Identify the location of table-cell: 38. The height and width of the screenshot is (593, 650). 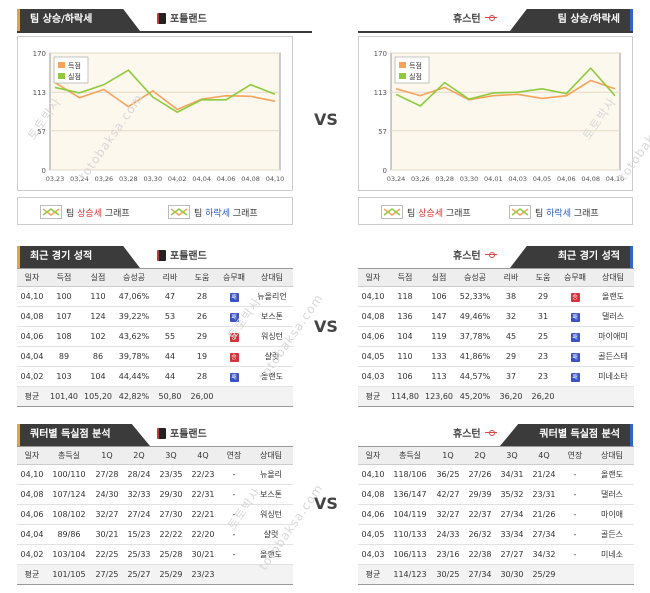
(511, 296).